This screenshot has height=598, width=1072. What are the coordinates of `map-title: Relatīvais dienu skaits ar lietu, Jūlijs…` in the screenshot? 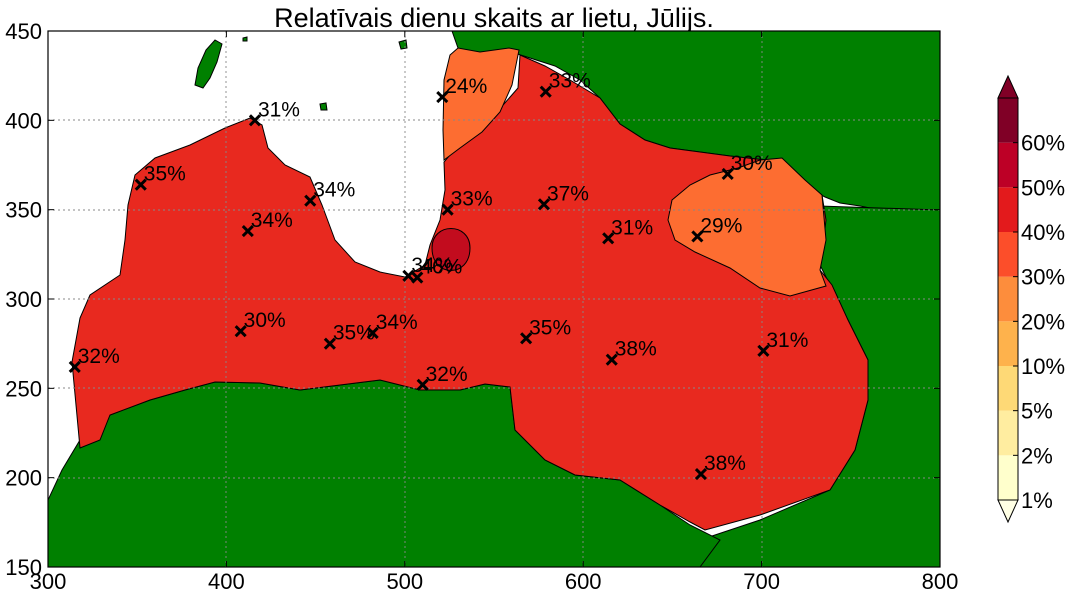 It's located at (494, 18).